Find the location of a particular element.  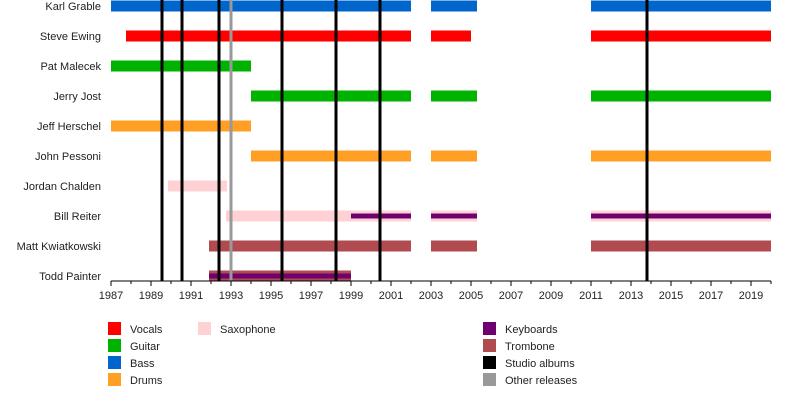

legend-label: Drums is located at coordinates (146, 381).